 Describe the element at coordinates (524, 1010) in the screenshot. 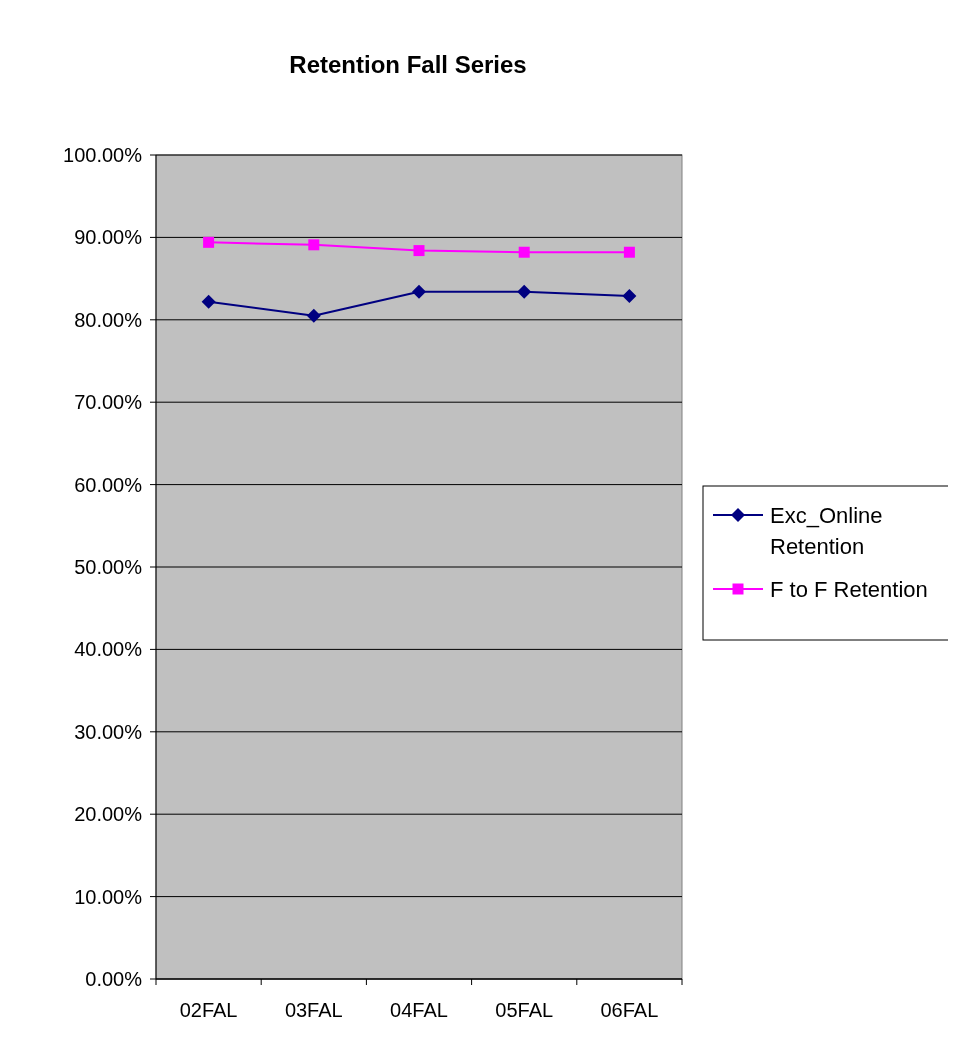

I see `x-tick-label: 05FAL` at that location.